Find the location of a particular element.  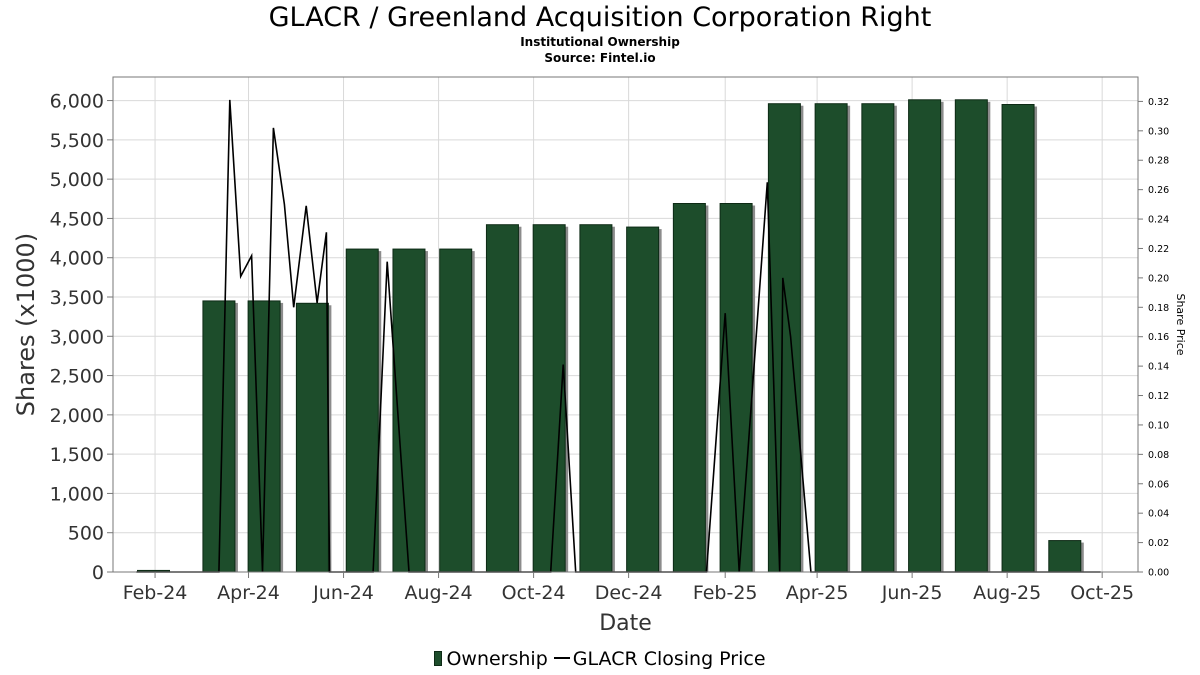

y2-tick-label: 0.12 is located at coordinates (1158, 396).